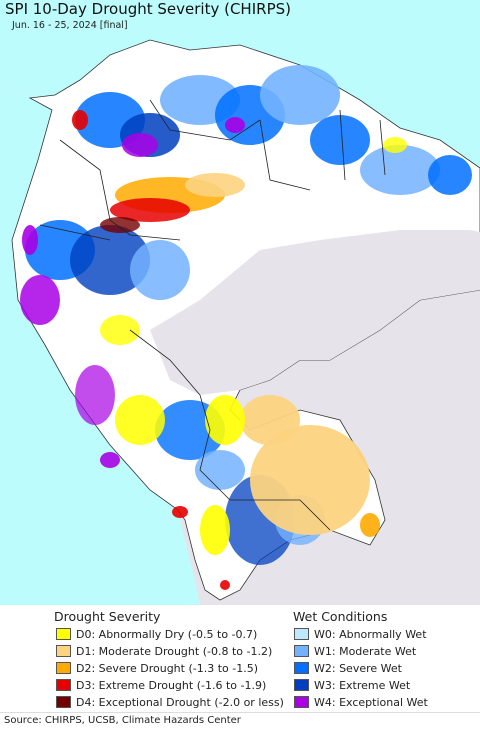 This screenshot has height=731, width=480. I want to click on swatch-d1, so click(63, 651).